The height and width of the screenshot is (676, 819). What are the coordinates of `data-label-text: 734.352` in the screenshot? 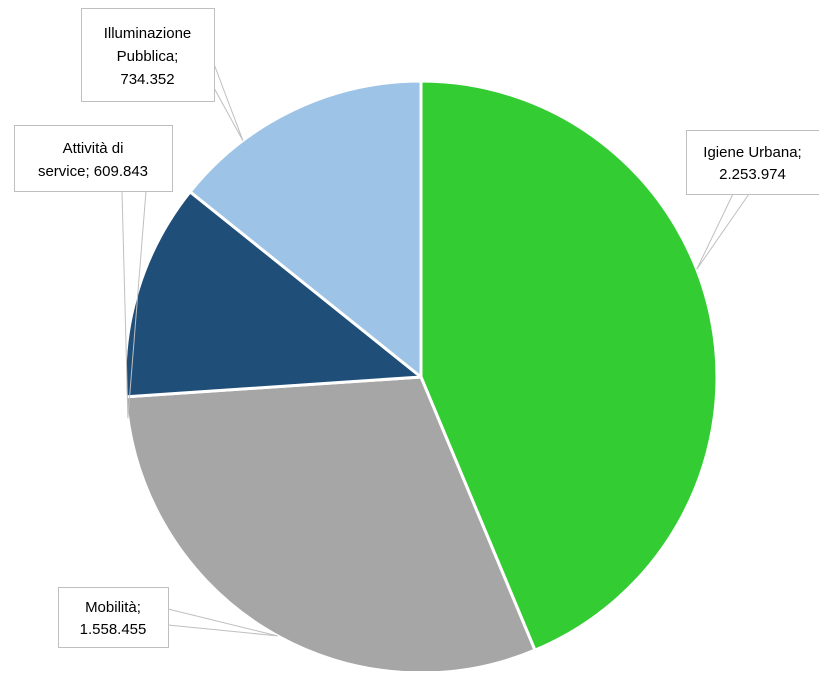 It's located at (147, 79).